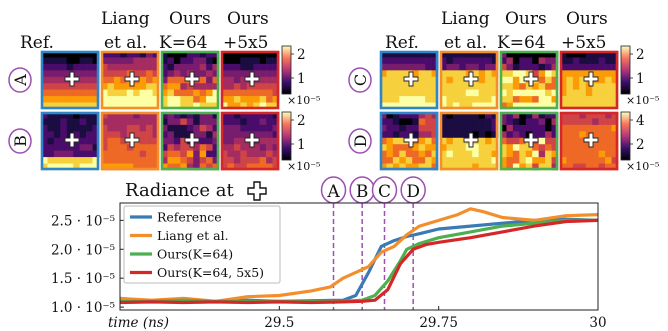  What do you see at coordinates (83, 279) in the screenshot?
I see `y-tick-label: 1.5 · 10⁻⁵` at bounding box center [83, 279].